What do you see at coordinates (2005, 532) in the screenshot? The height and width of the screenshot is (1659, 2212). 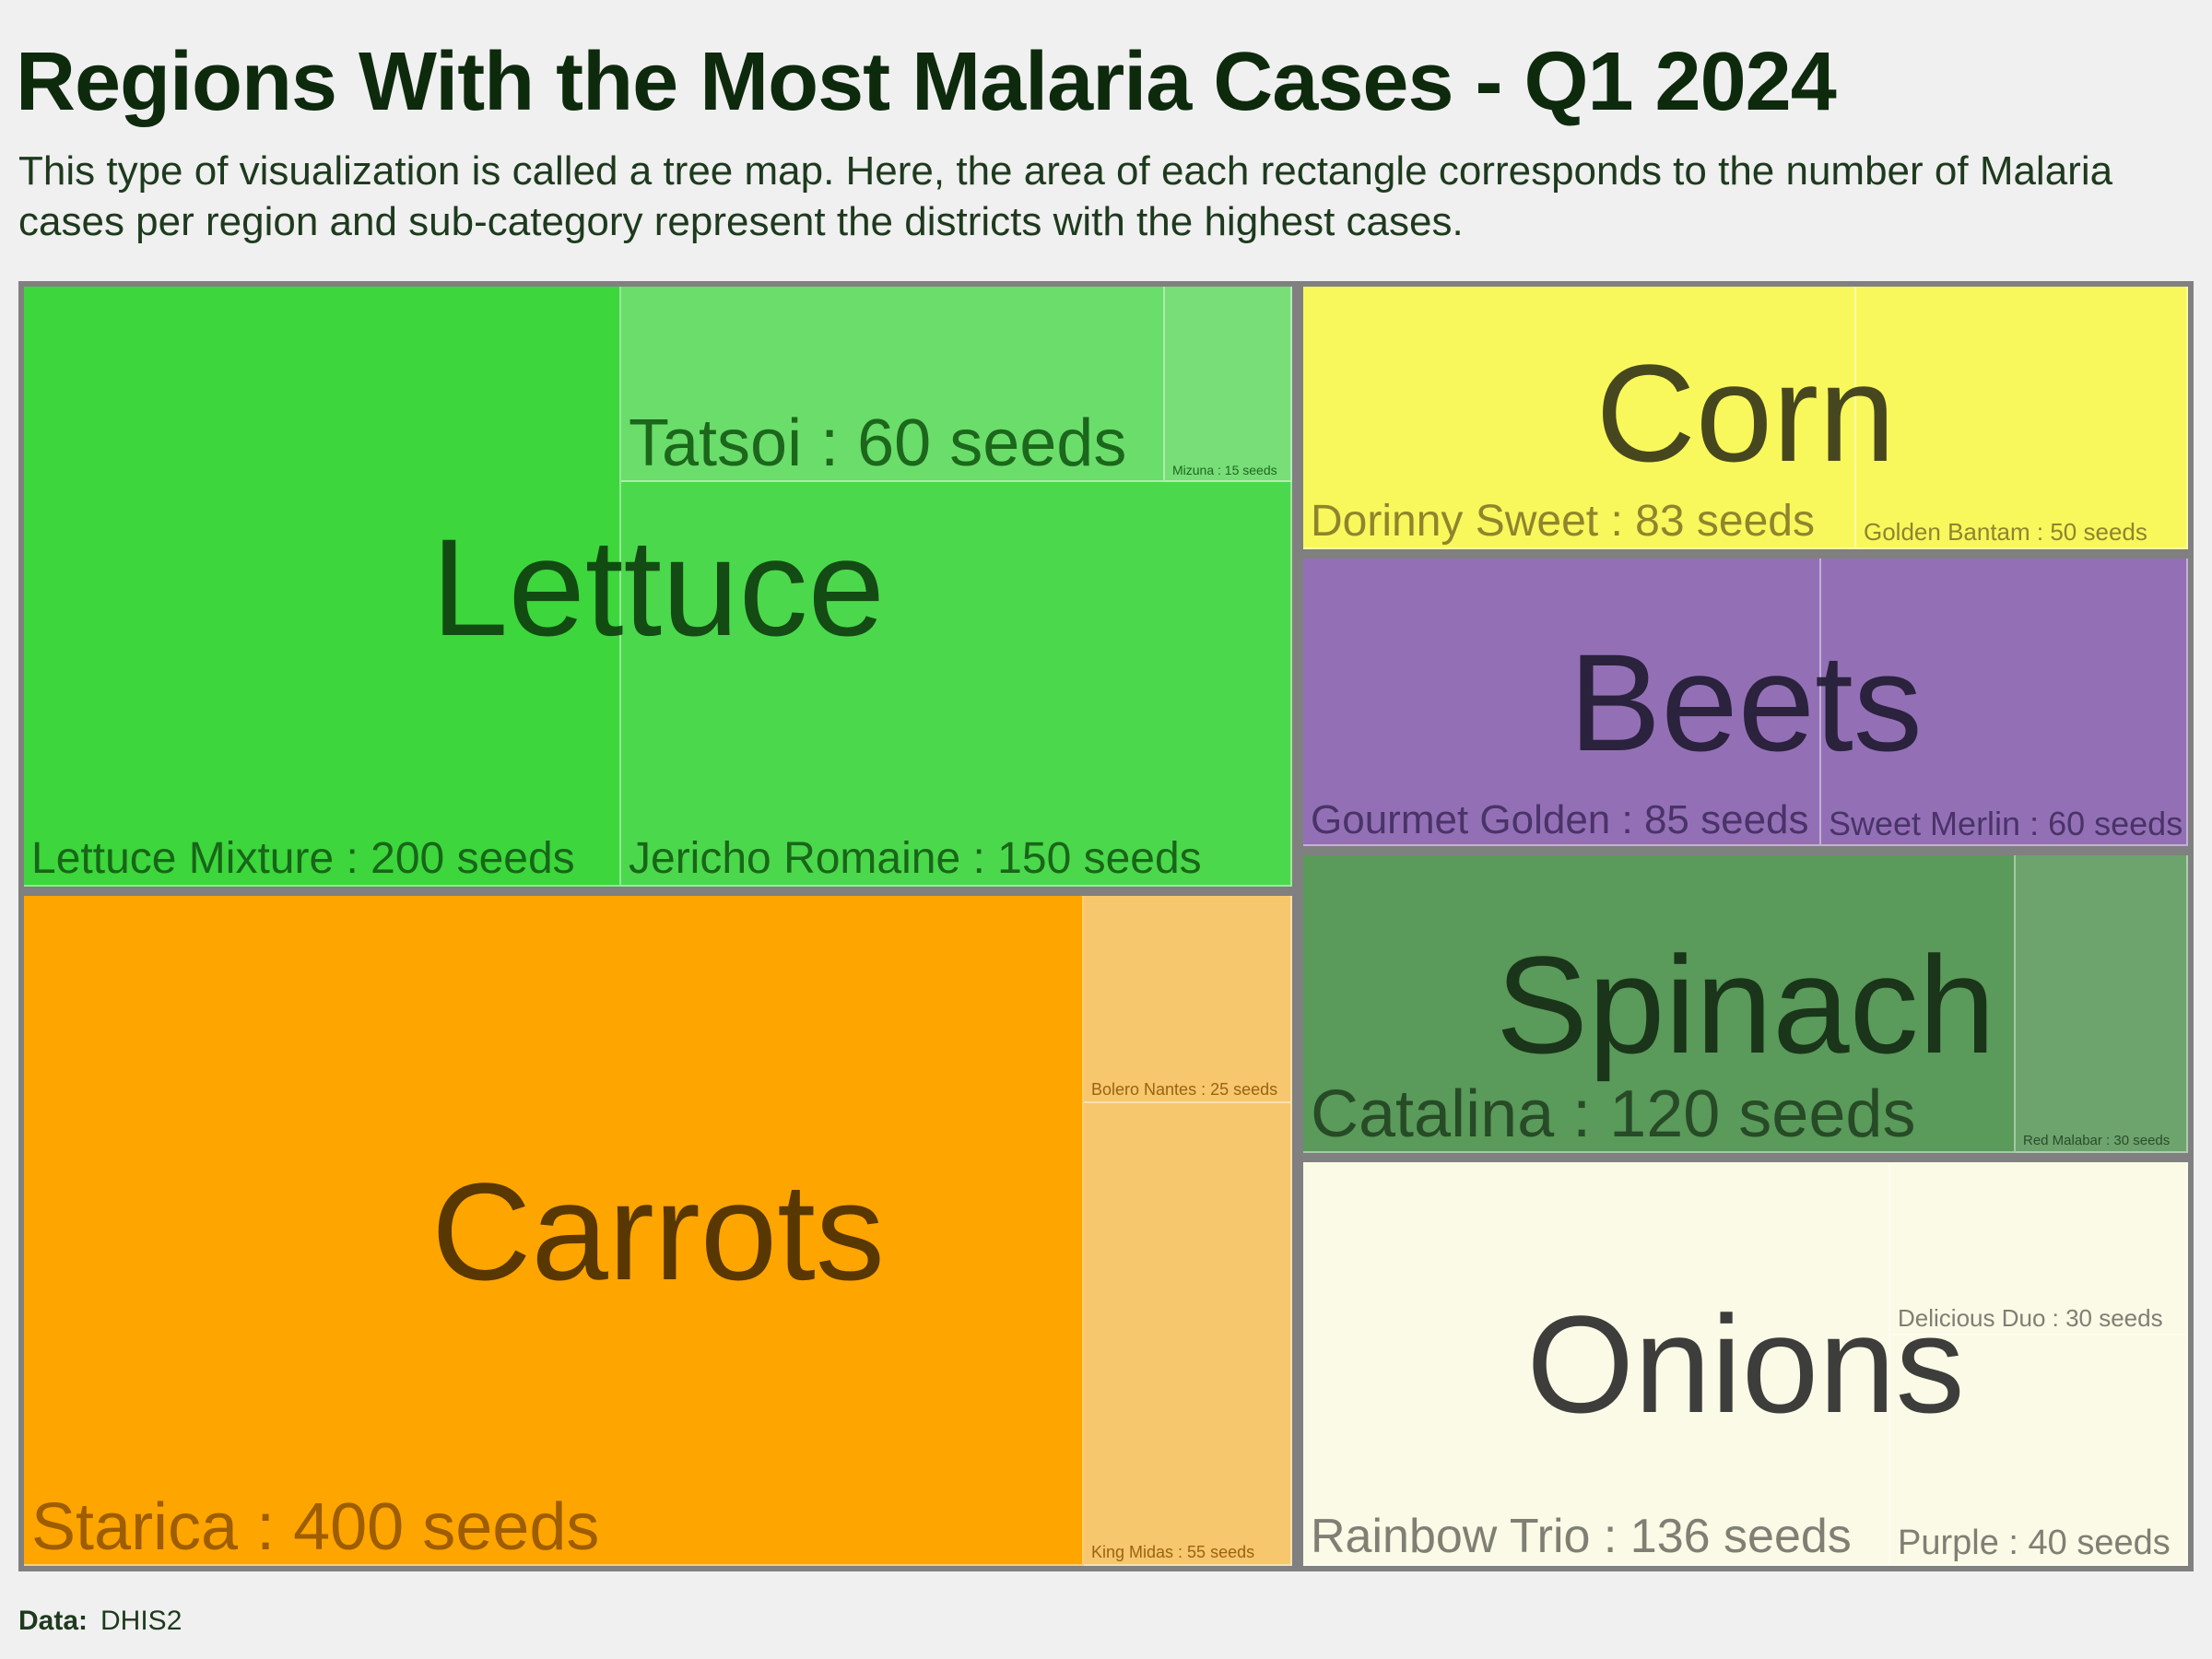 I see `cell-label: Golden Bantam : 50 seeds` at bounding box center [2005, 532].